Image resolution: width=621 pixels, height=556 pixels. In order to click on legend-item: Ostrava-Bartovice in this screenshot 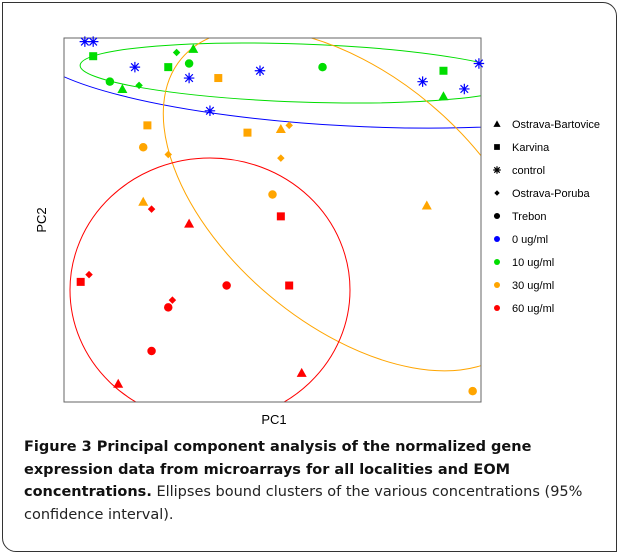, I will do `click(546, 125)`.